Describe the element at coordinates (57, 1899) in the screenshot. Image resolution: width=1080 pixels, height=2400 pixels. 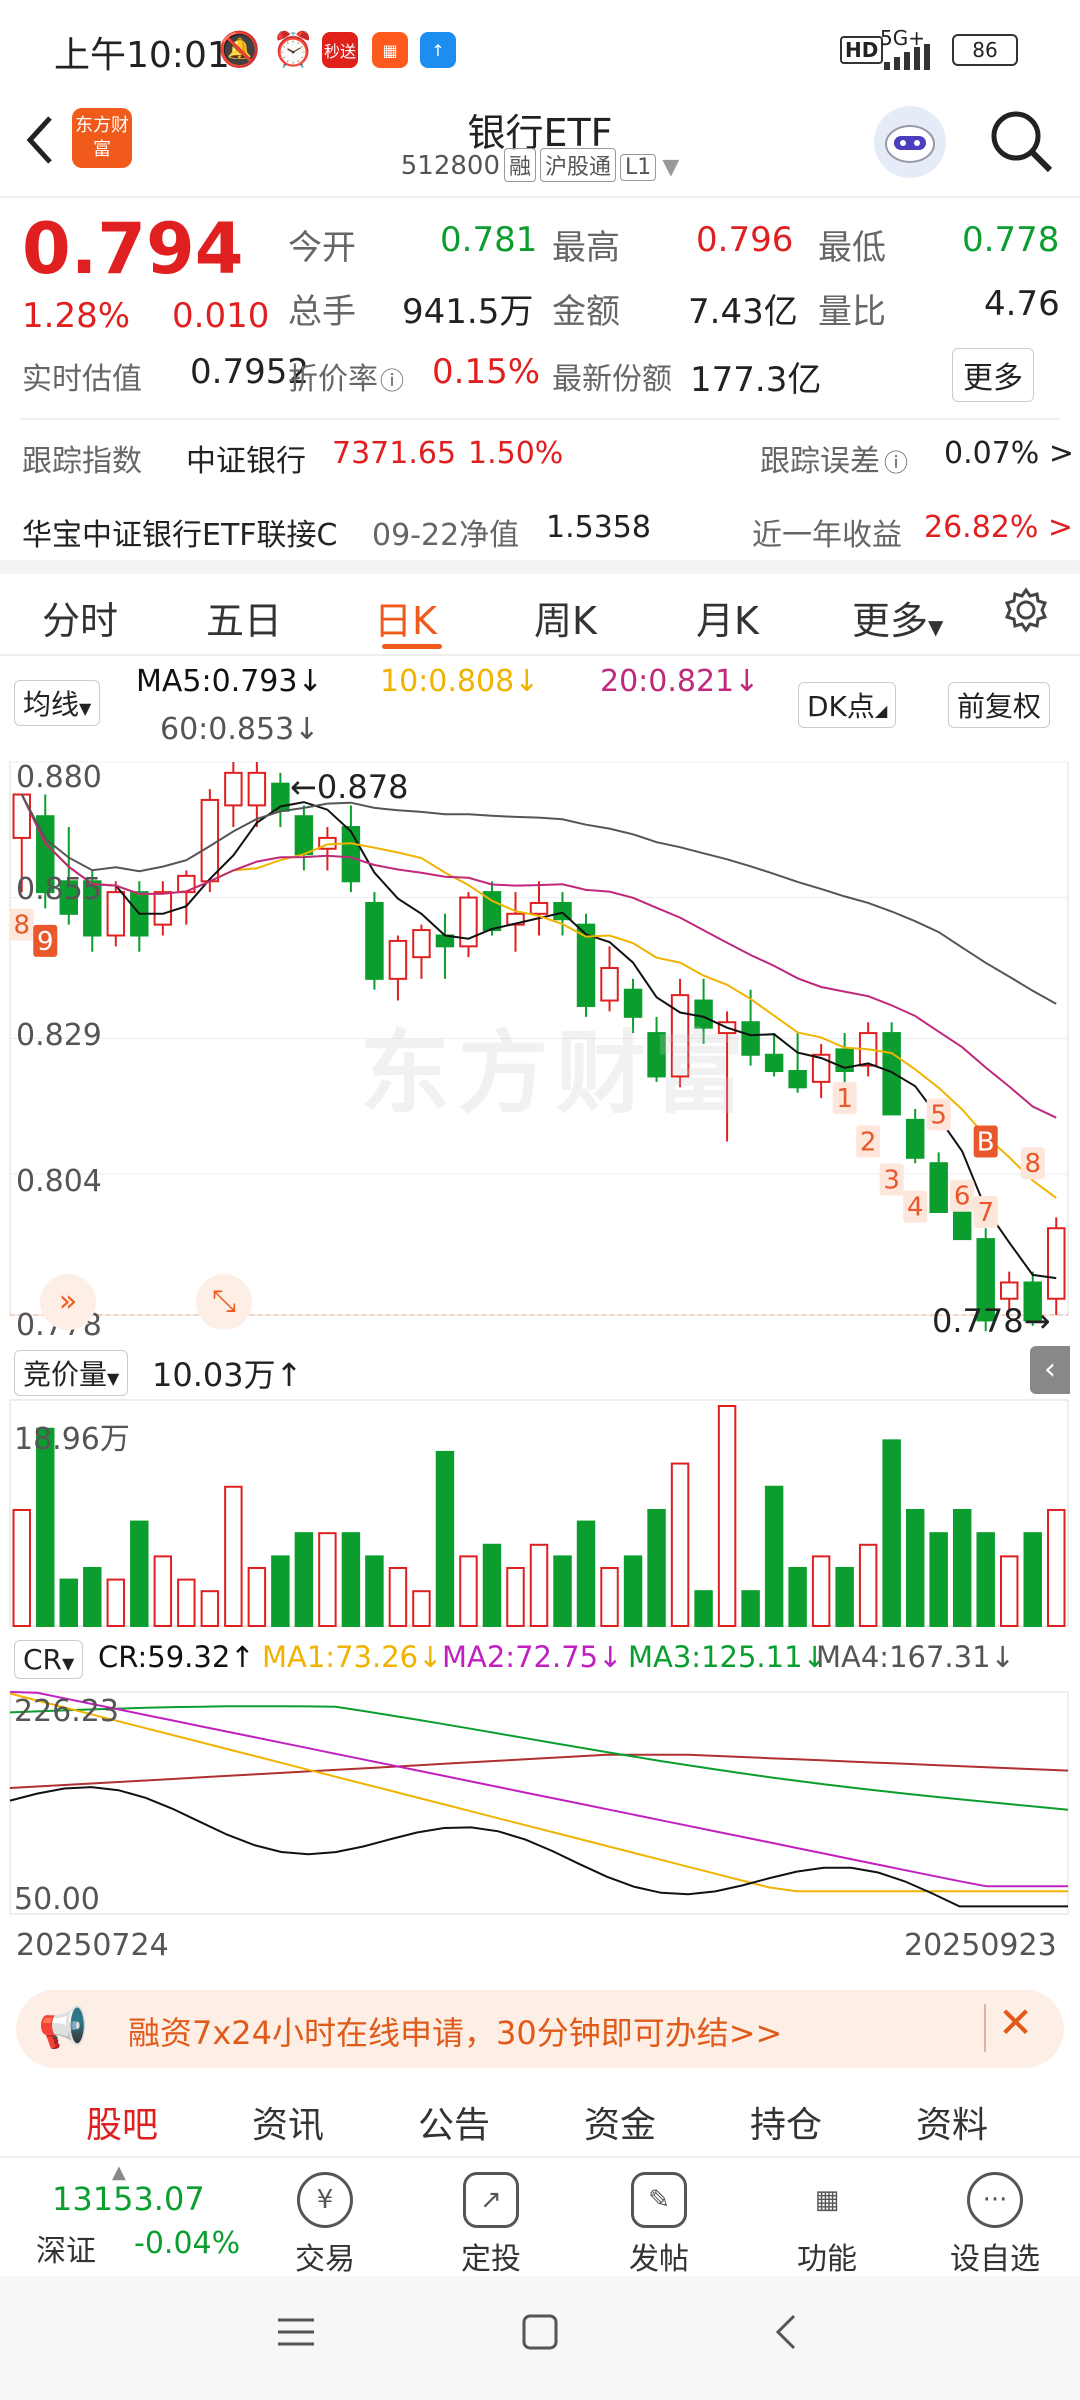
I see `cr-bottom-label: 50.00` at that location.